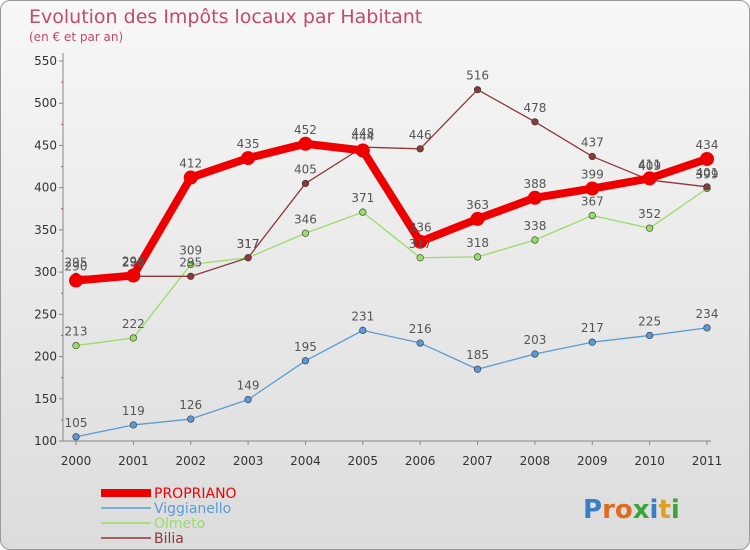 This screenshot has height=550, width=750. Describe the element at coordinates (133, 411) in the screenshot. I see `data-label: 119` at that location.